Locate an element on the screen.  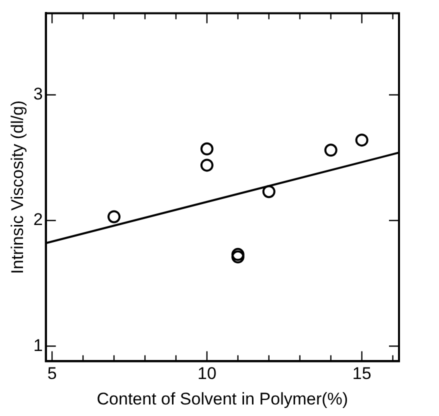
x-tick-label: 15 is located at coordinates (362, 374).